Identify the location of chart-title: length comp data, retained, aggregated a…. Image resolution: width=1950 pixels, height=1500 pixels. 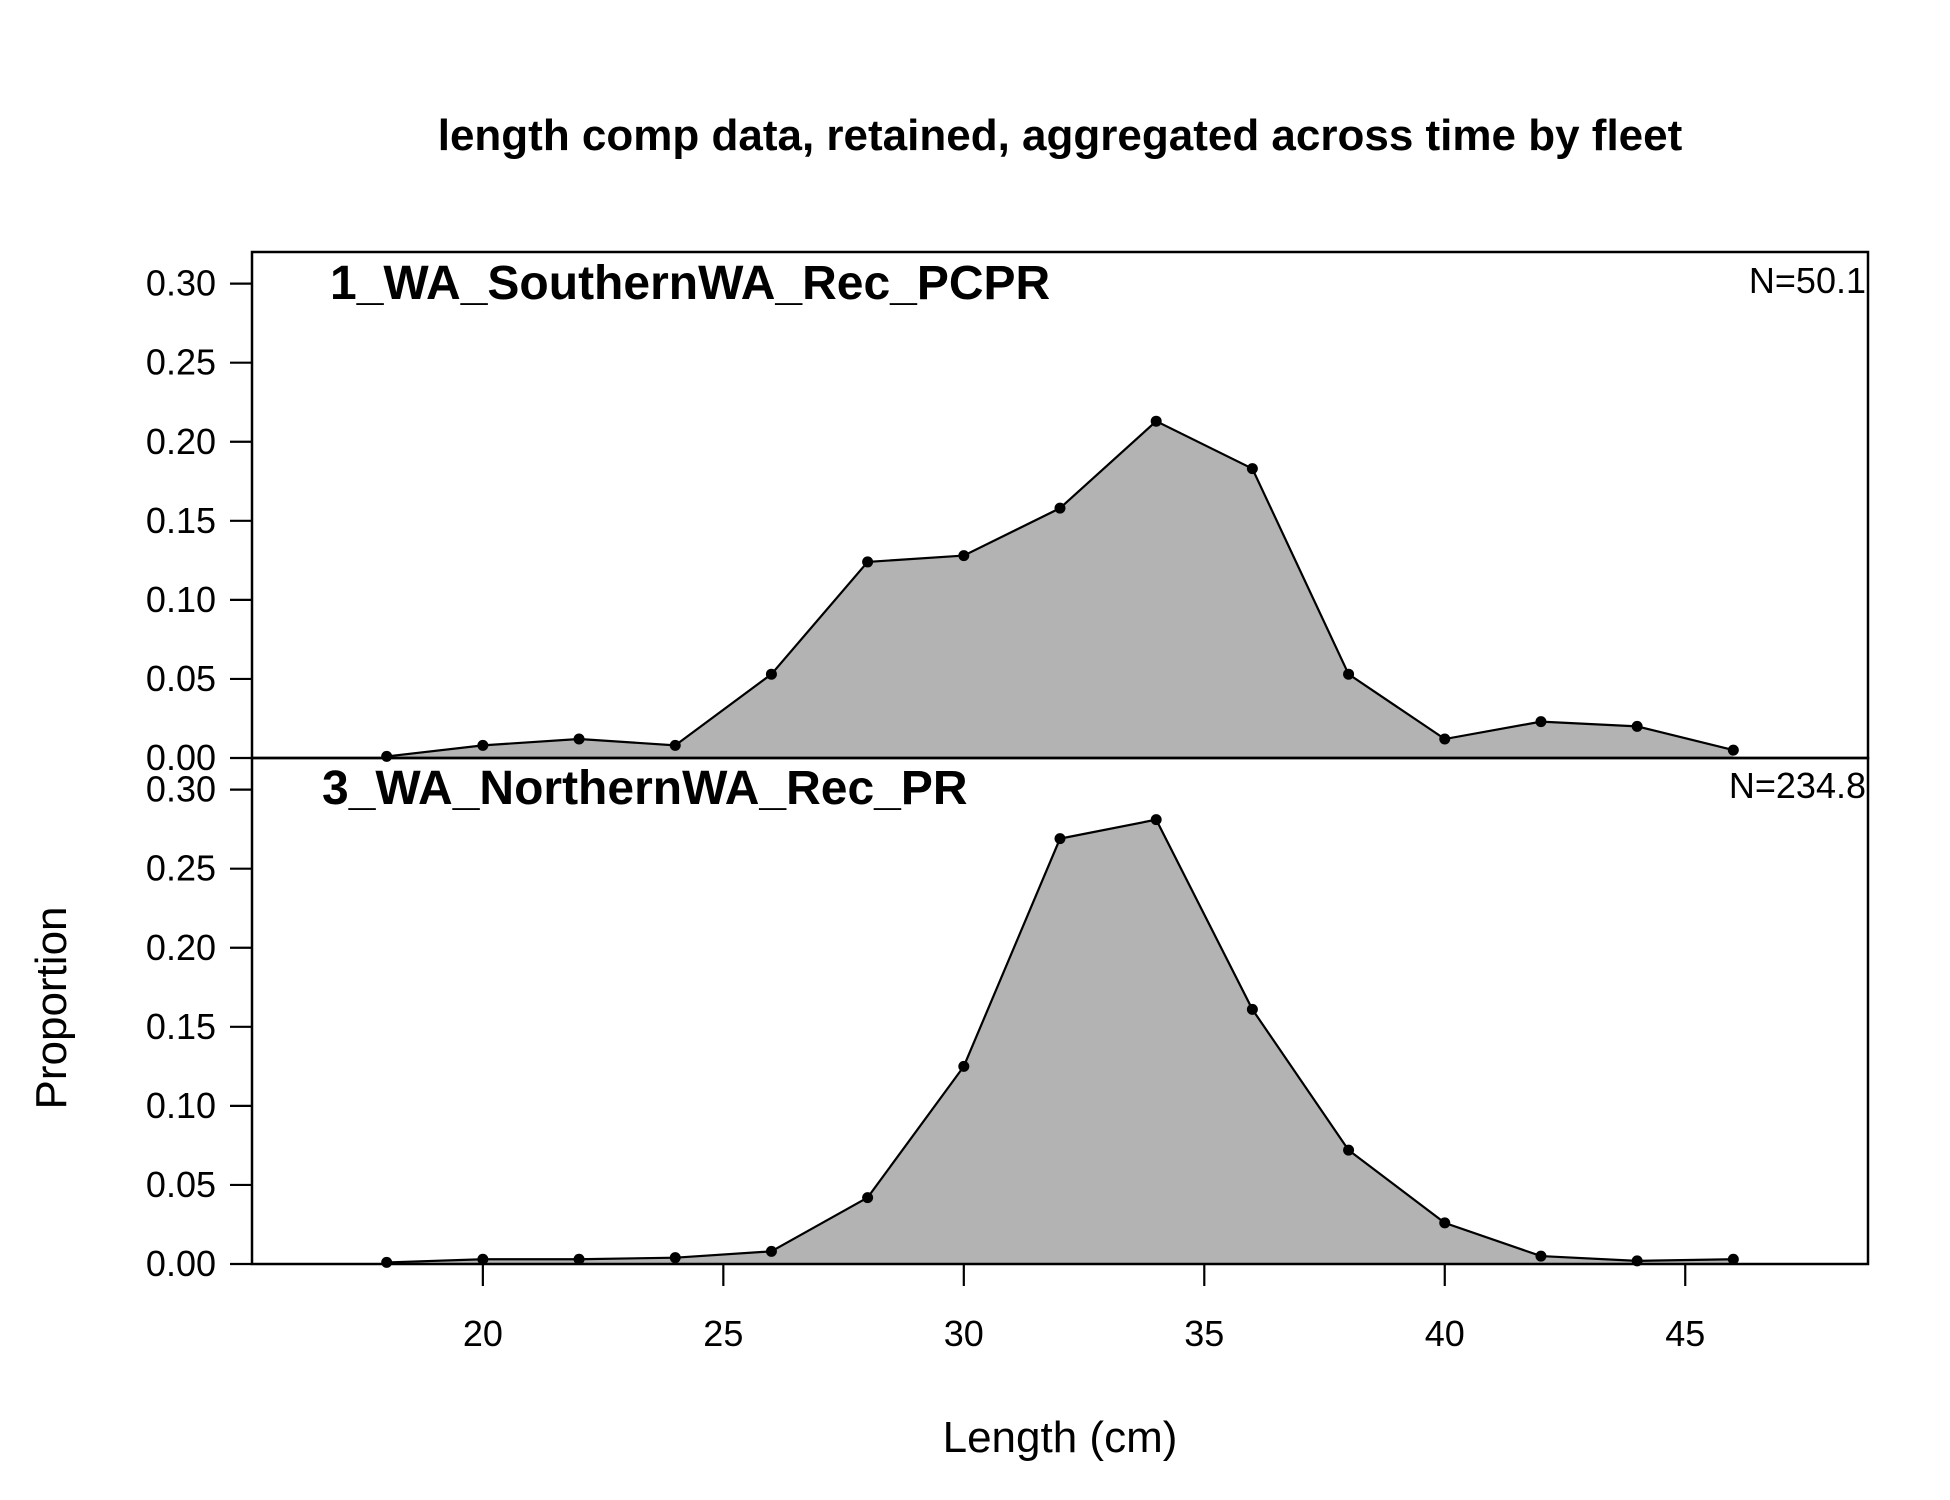
(1060, 135).